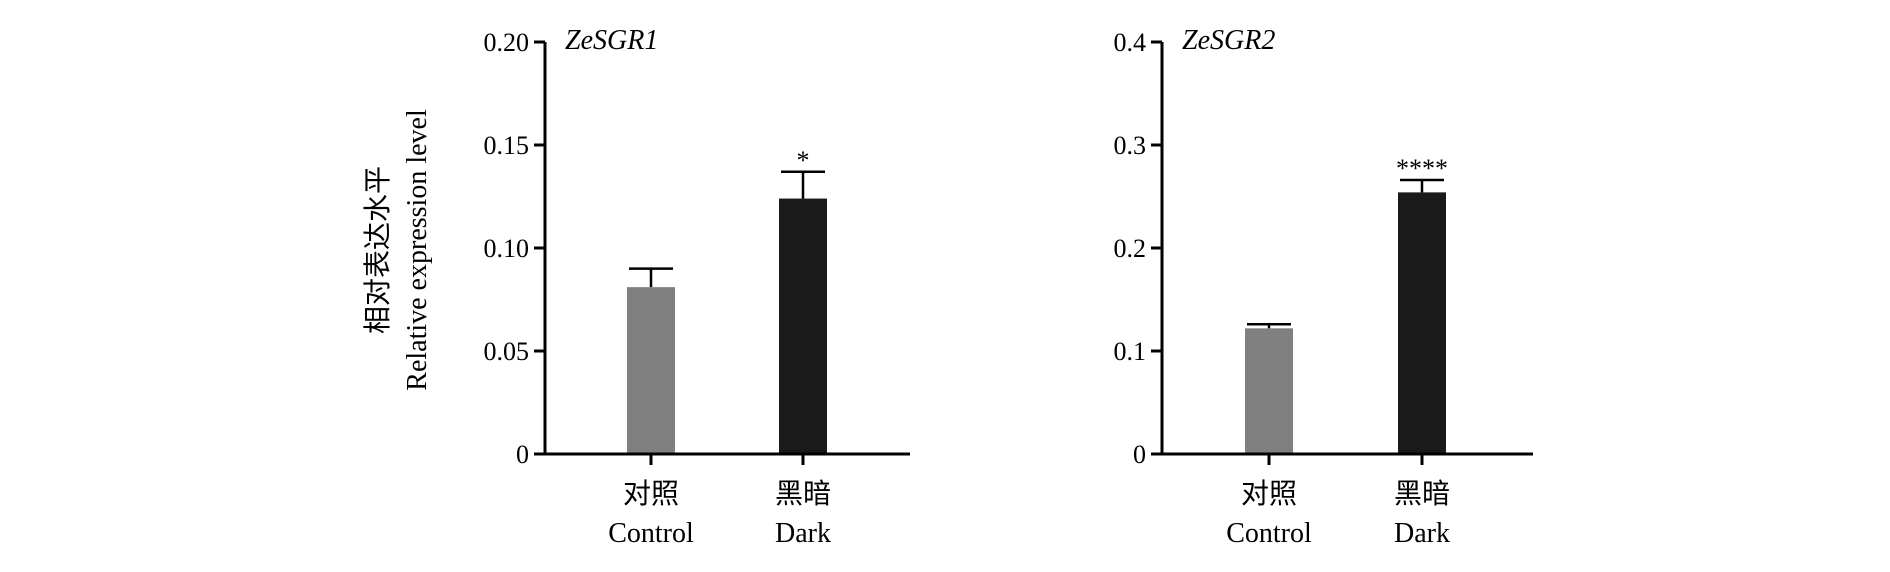  I want to click on chart-0-title: ZeSGR1, so click(611, 40).